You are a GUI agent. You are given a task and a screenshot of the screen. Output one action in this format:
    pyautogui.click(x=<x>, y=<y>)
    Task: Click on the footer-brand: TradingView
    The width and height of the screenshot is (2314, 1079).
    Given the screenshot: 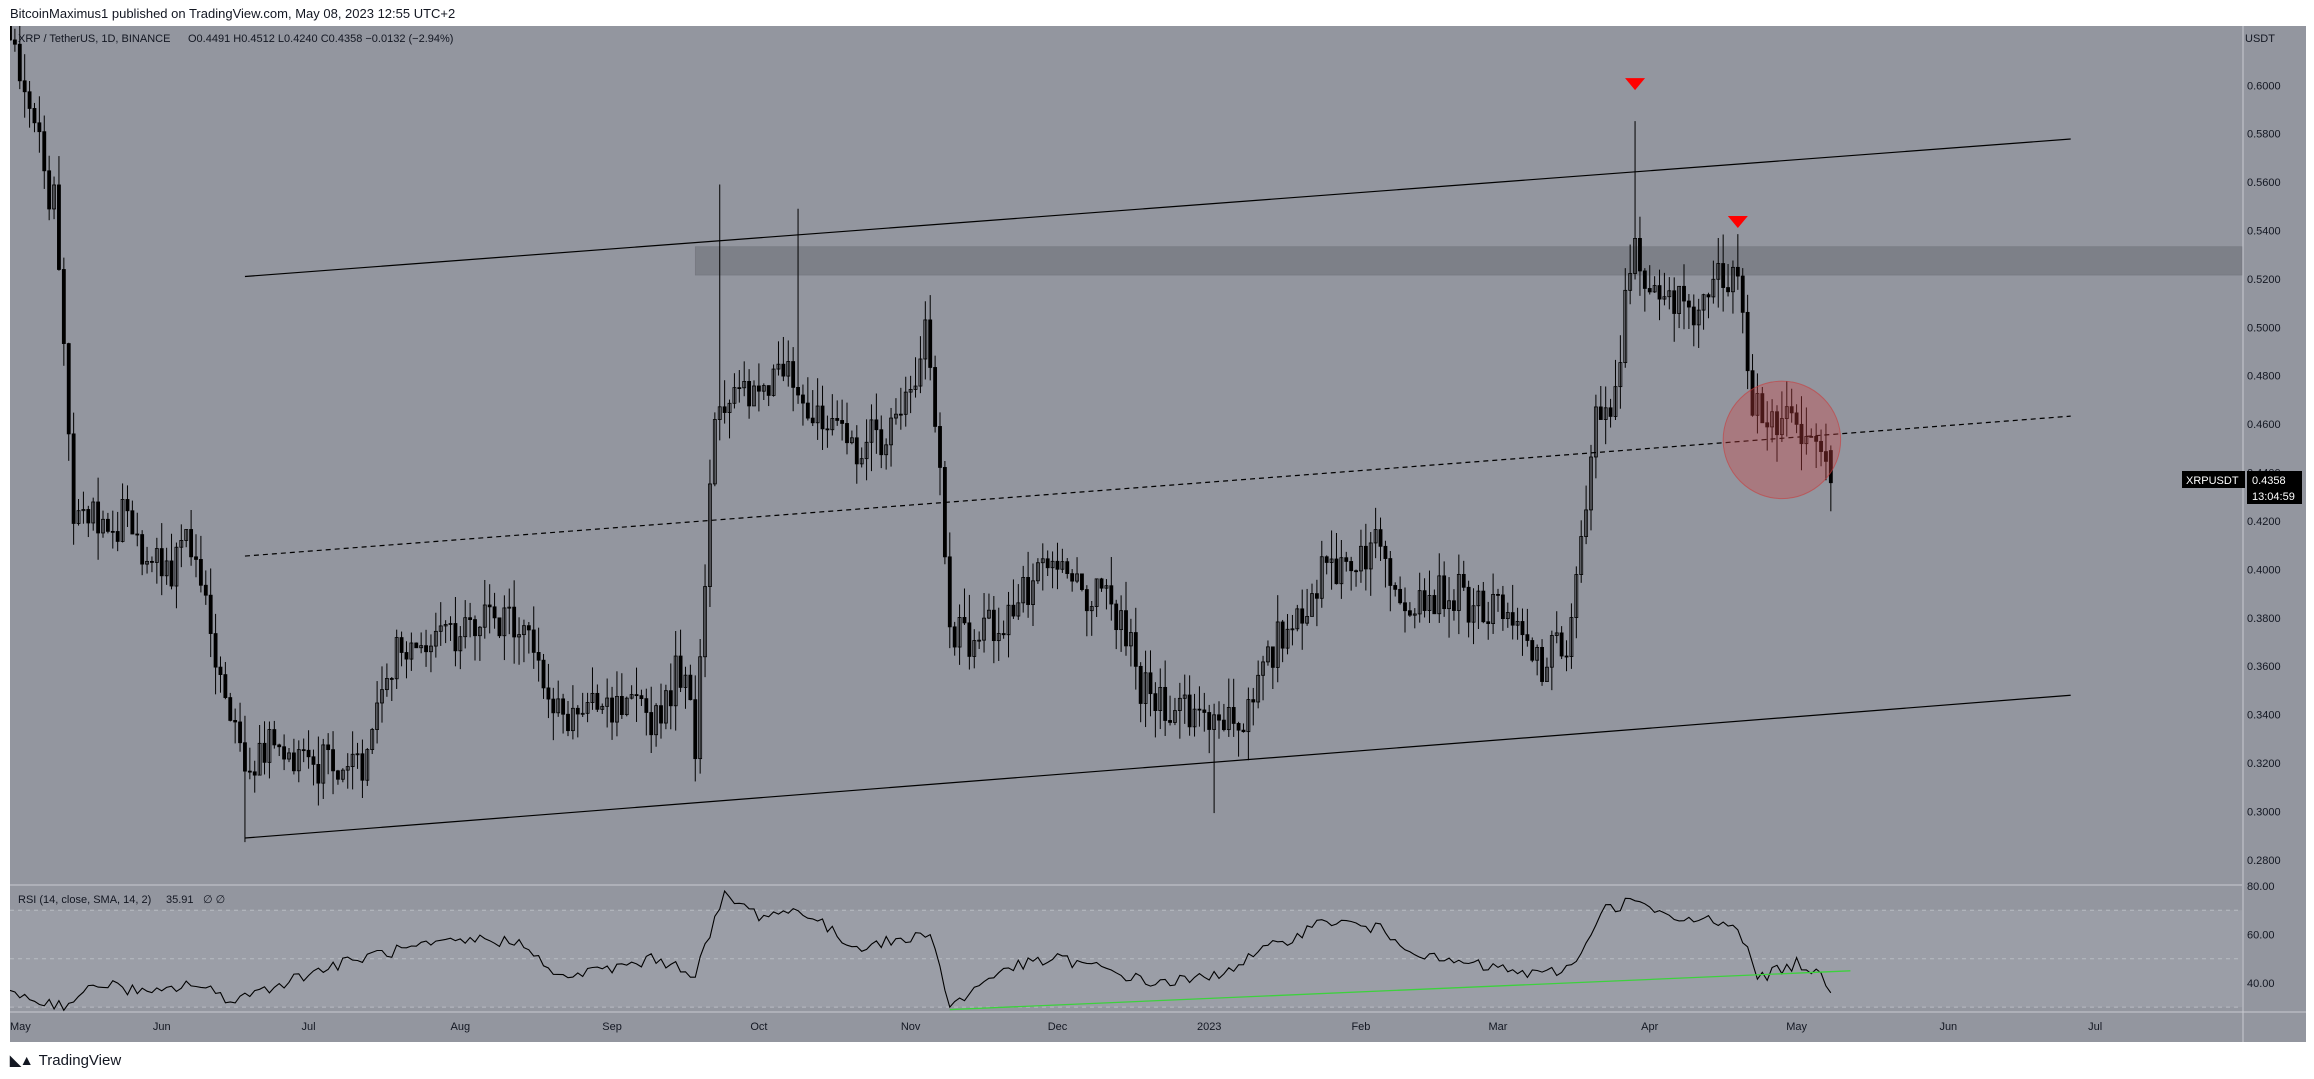 What is the action you would take?
    pyautogui.click(x=80, y=1060)
    